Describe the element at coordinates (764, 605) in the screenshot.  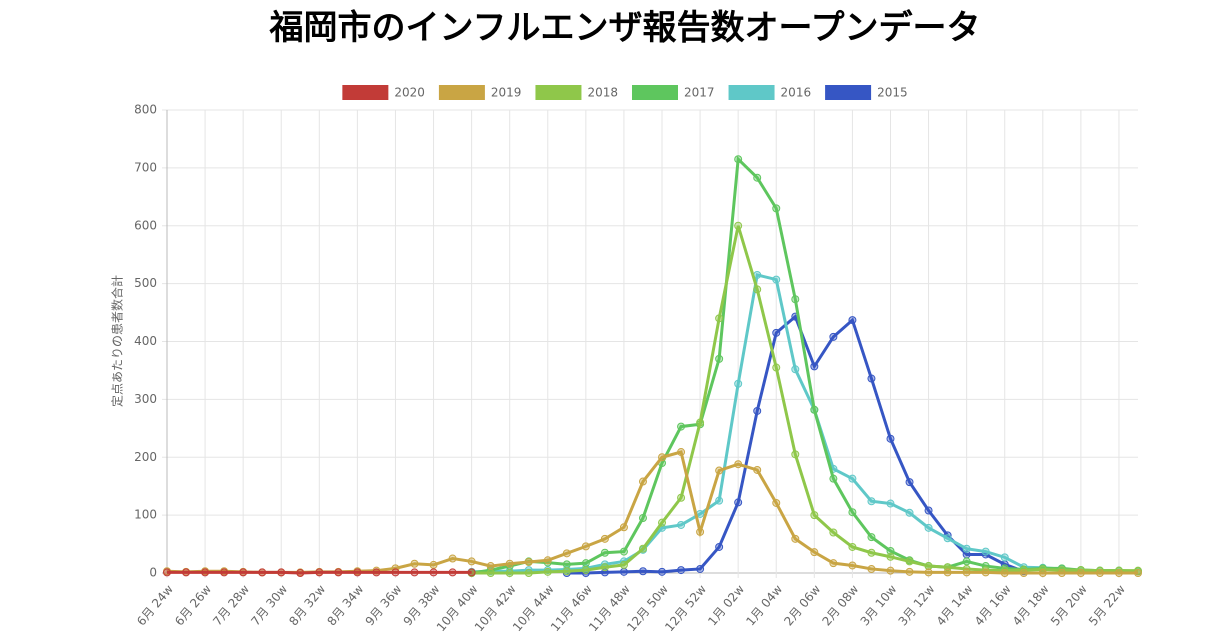
I see `x-tick-label: 1月 04w` at that location.